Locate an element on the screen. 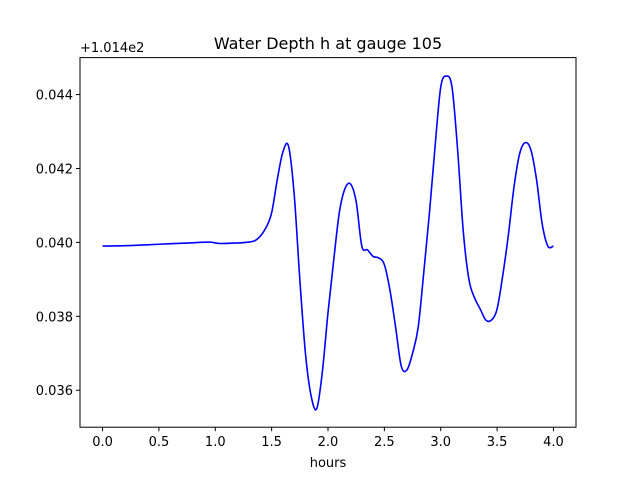  x-tick-label: 2.0 is located at coordinates (328, 442).